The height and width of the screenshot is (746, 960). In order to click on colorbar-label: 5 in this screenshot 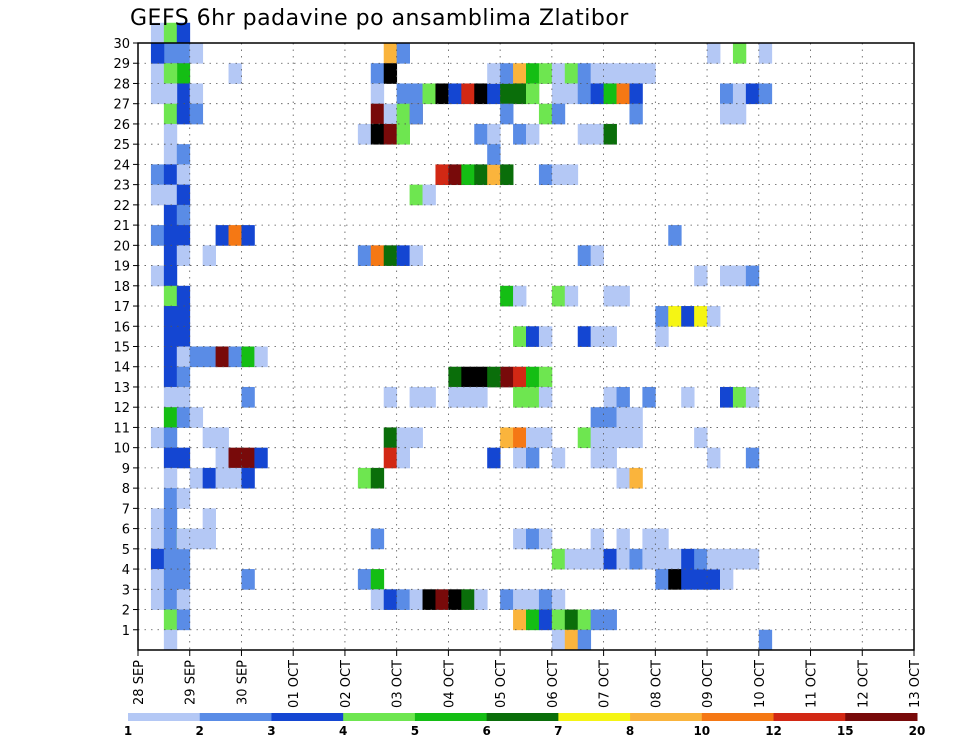, I will do `click(415, 731)`.